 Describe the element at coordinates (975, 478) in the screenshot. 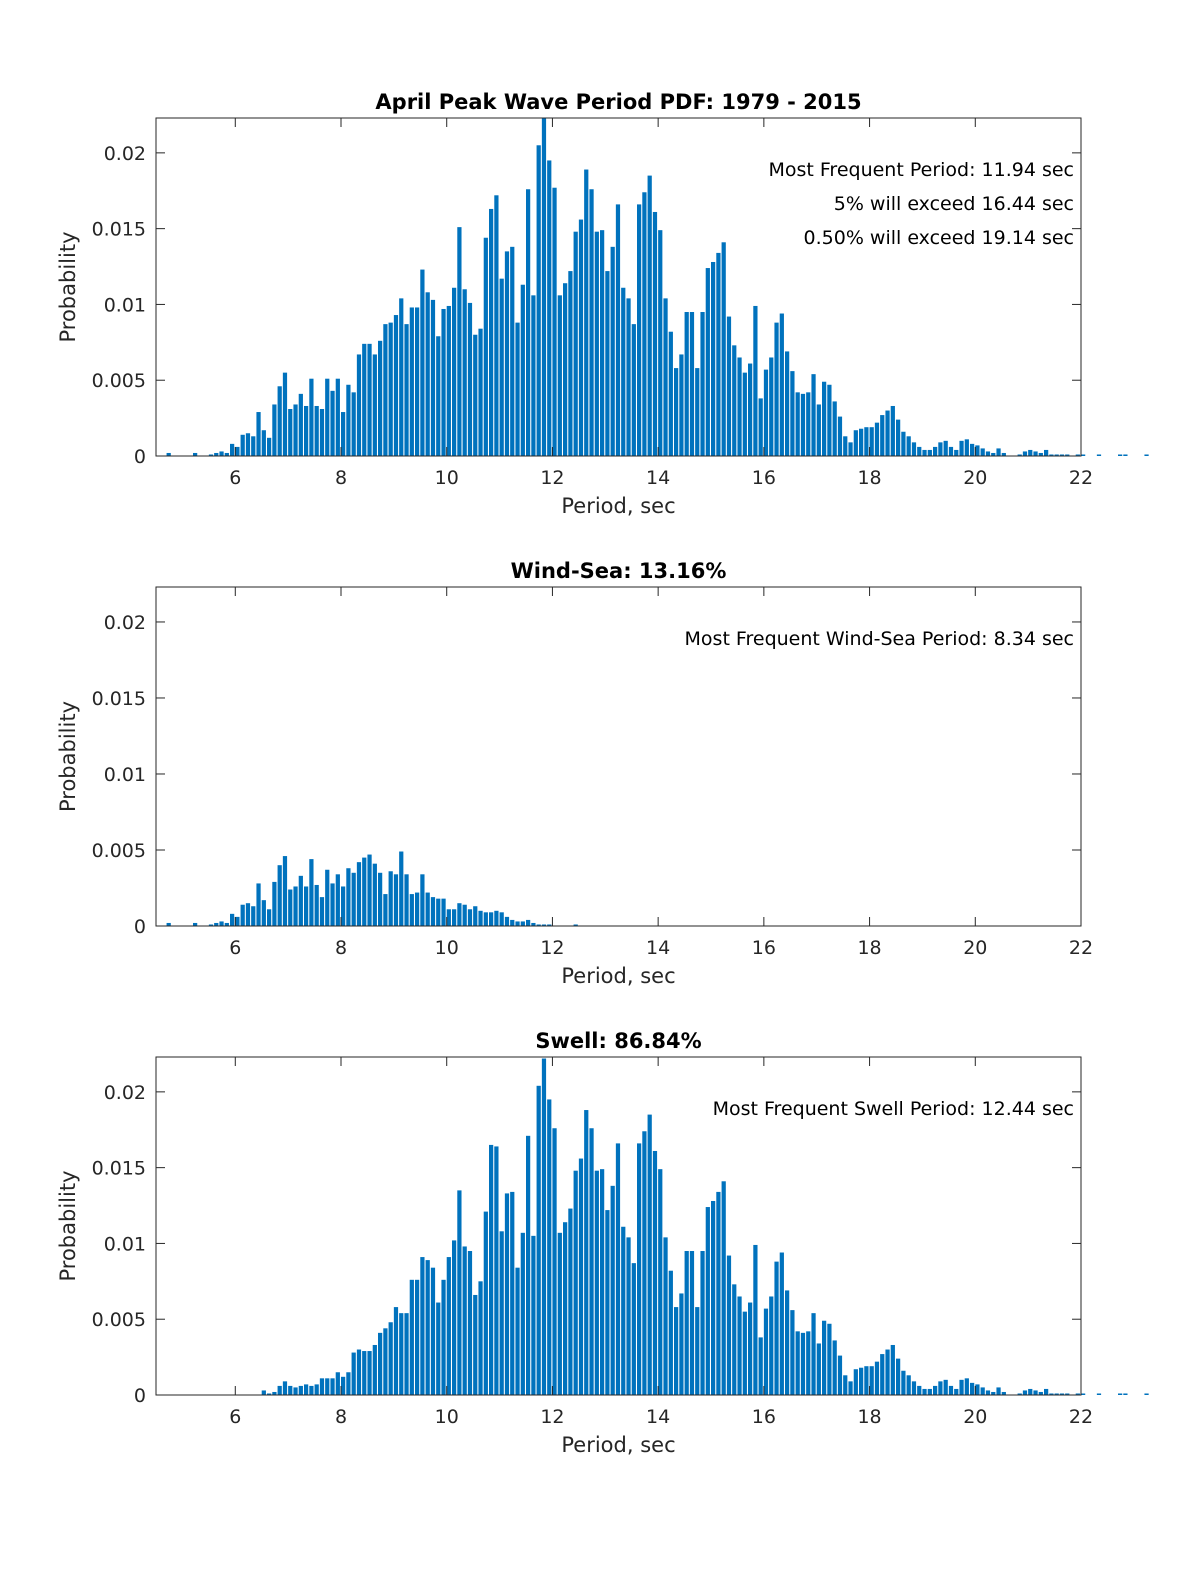

I see `x-tick-label: 20` at that location.